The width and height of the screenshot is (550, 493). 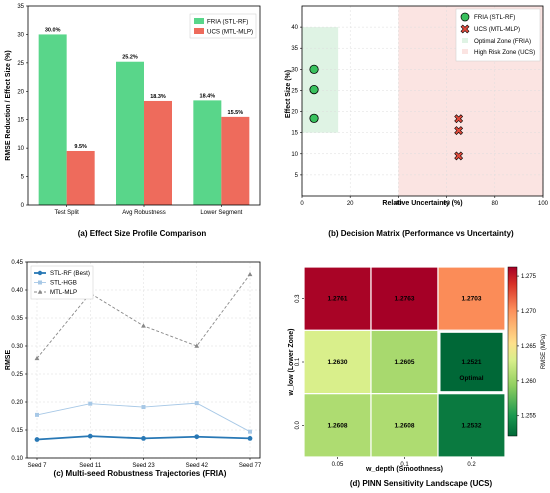 I want to click on b-zone, so click(x=320, y=80).